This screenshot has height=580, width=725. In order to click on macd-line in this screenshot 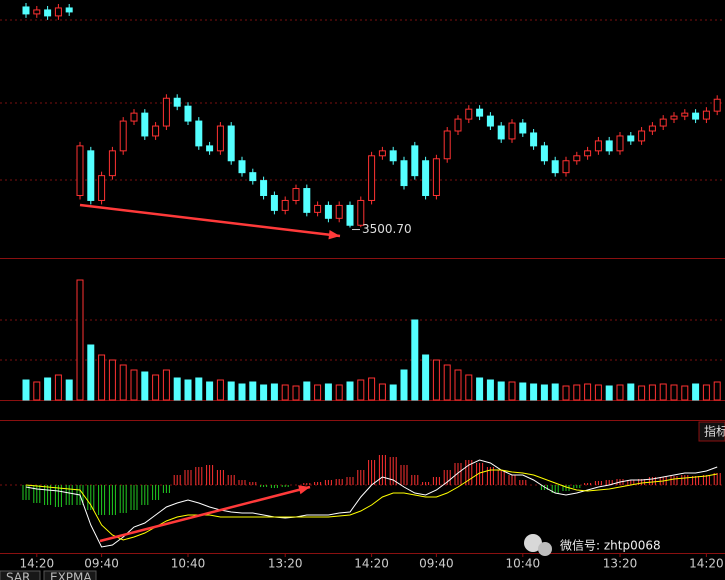, I will do `click(371, 505)`.